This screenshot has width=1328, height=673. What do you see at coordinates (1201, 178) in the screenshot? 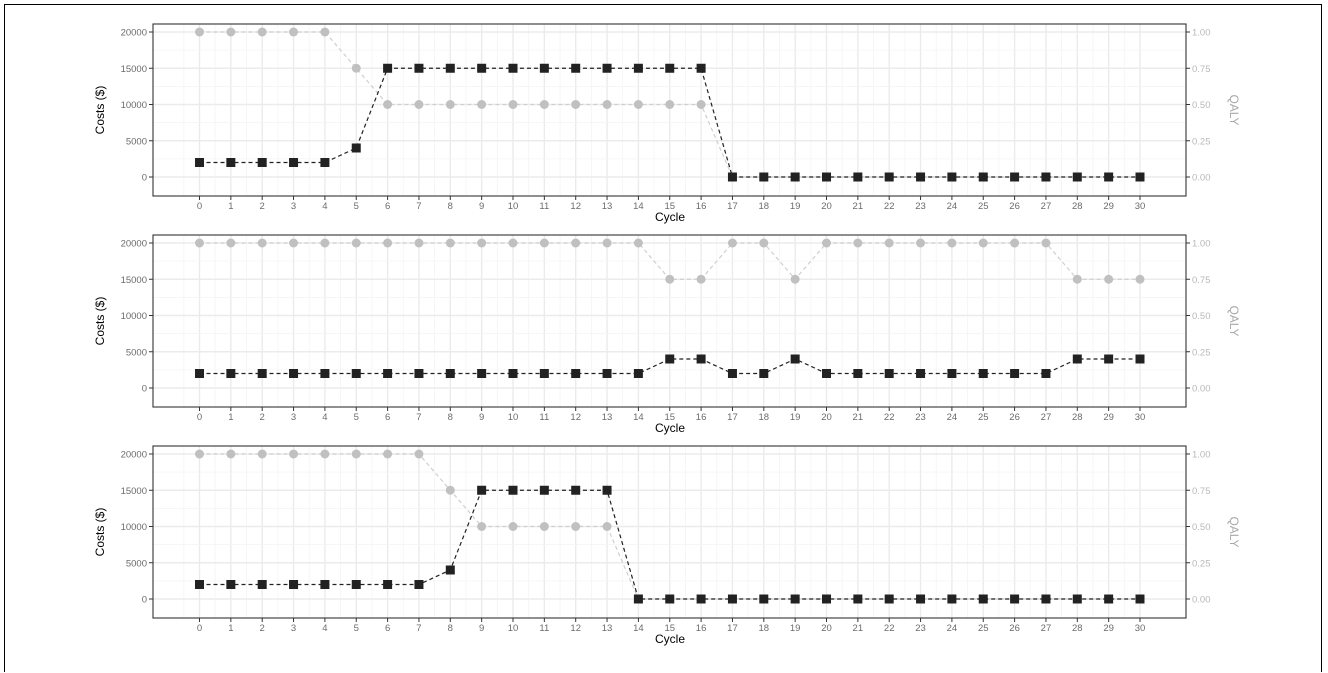
I see `y2-tick-label: 0.00` at bounding box center [1201, 178].